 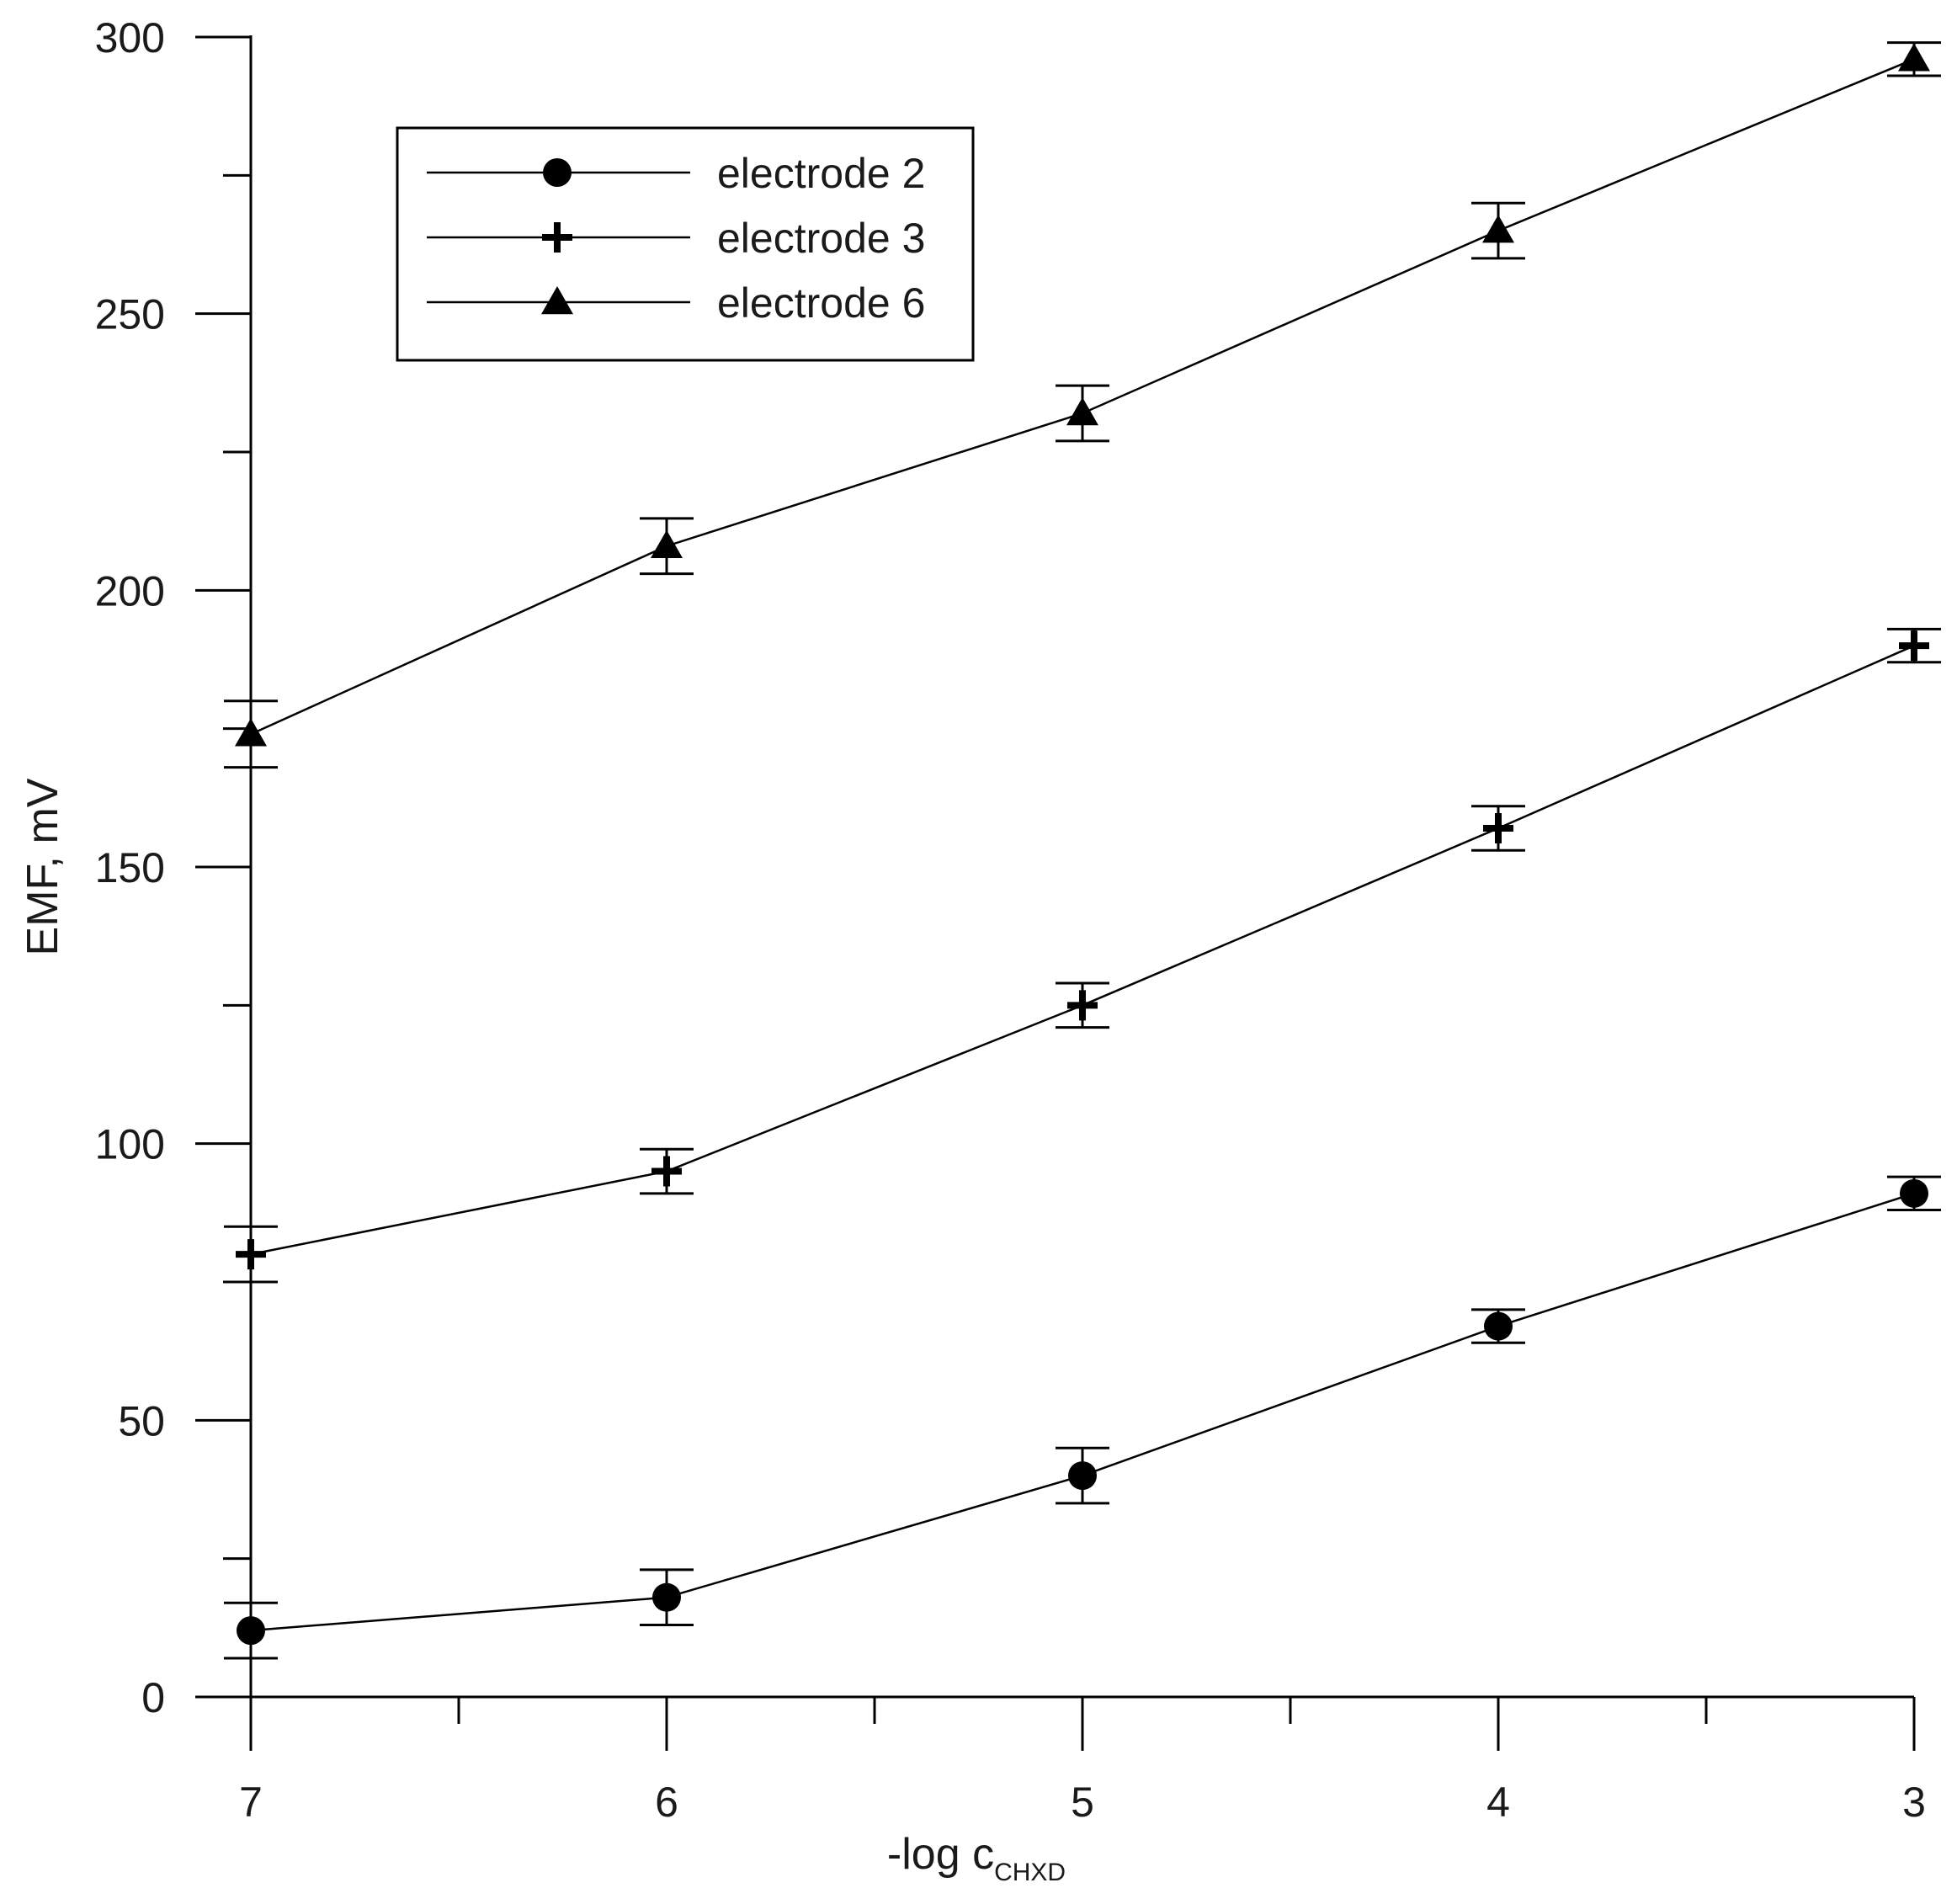 I want to click on x-tick-label: 4, so click(x=1498, y=1803).